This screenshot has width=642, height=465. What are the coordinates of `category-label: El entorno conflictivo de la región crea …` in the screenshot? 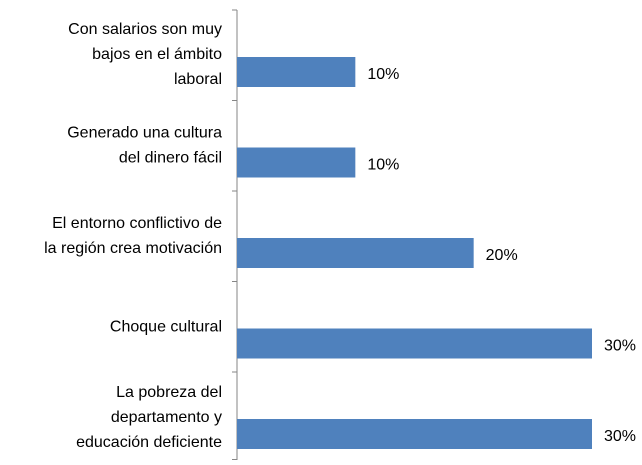 It's located at (133, 236).